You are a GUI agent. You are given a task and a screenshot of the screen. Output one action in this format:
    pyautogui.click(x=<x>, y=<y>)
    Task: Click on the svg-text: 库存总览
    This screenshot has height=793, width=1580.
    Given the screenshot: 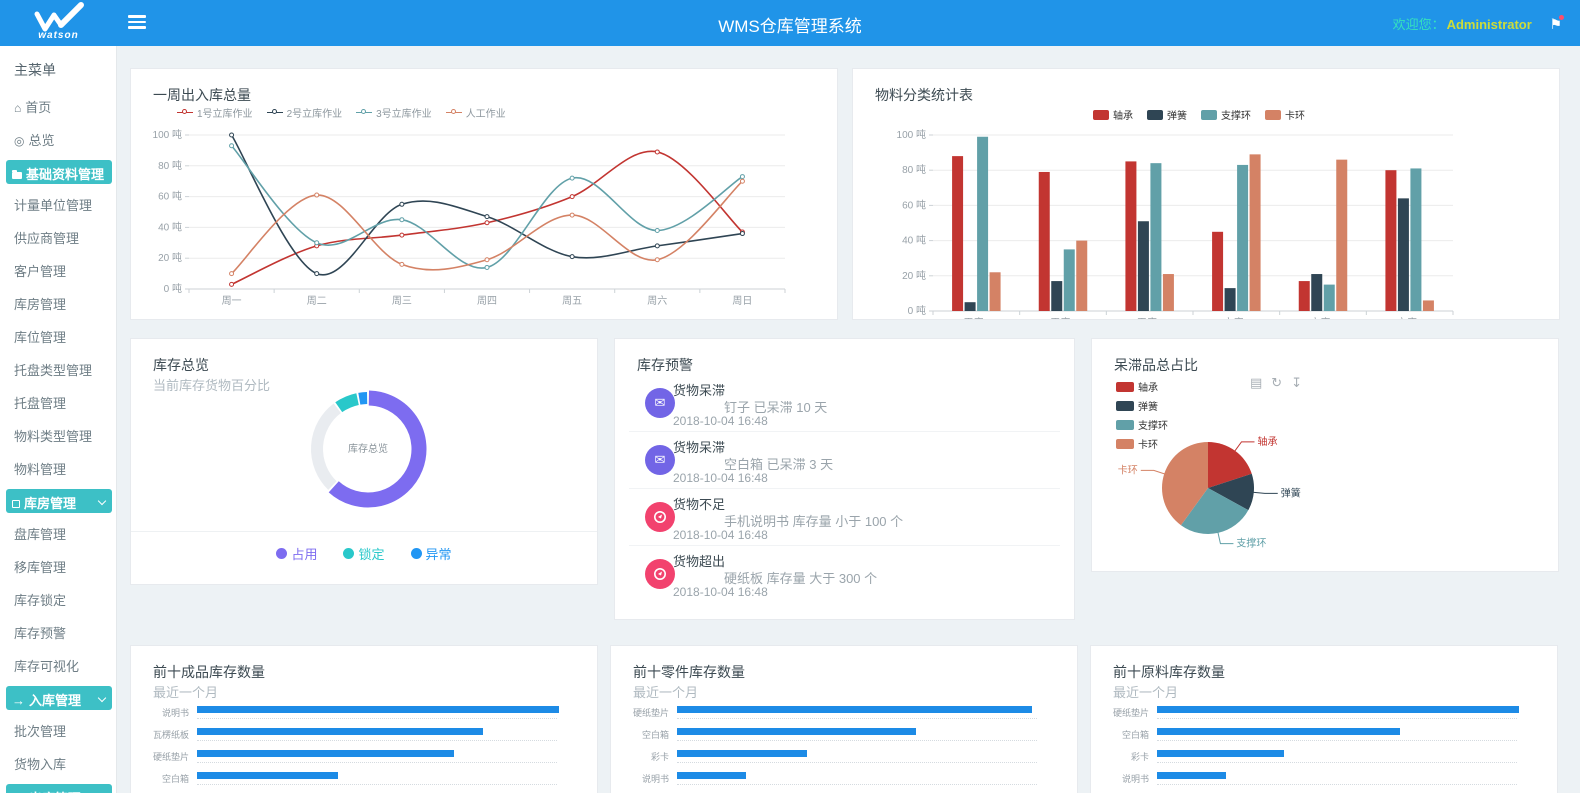 What is the action you would take?
    pyautogui.click(x=368, y=448)
    